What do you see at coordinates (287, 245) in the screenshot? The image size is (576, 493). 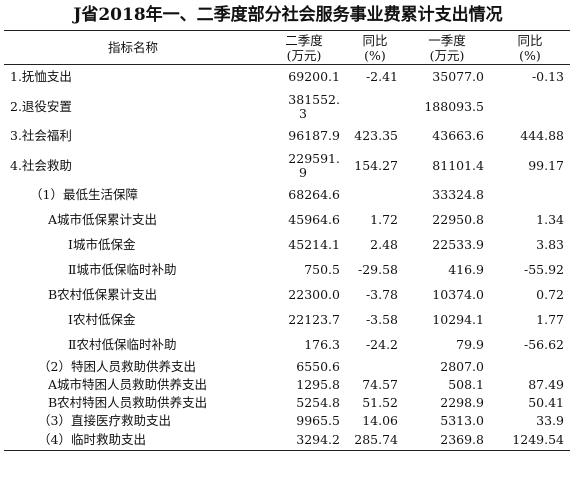 I see `table-row: Ⅰ城市低保金 45214.1 2.48 22533.9 3.83` at bounding box center [287, 245].